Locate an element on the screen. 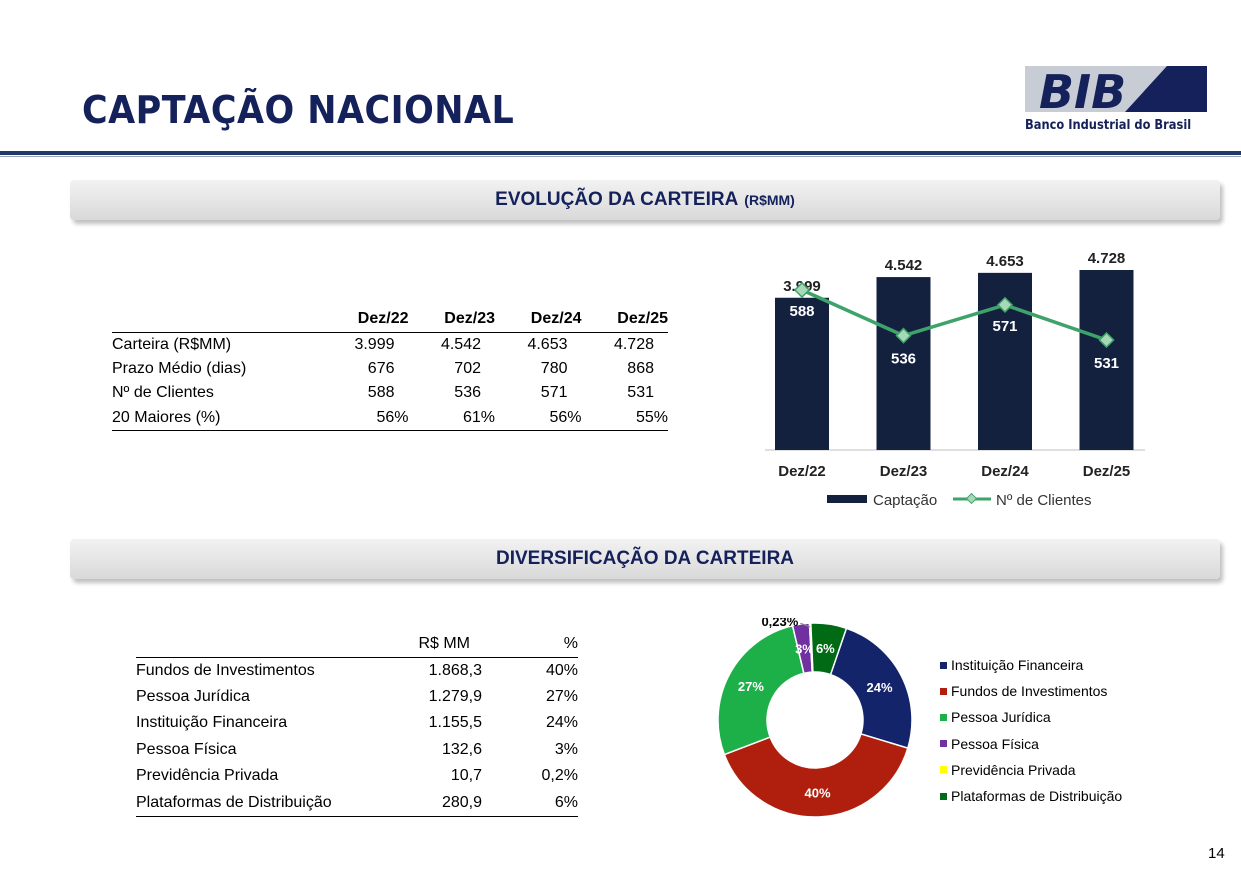  evolucao-col-dez25: Dez/25 is located at coordinates (624, 320).